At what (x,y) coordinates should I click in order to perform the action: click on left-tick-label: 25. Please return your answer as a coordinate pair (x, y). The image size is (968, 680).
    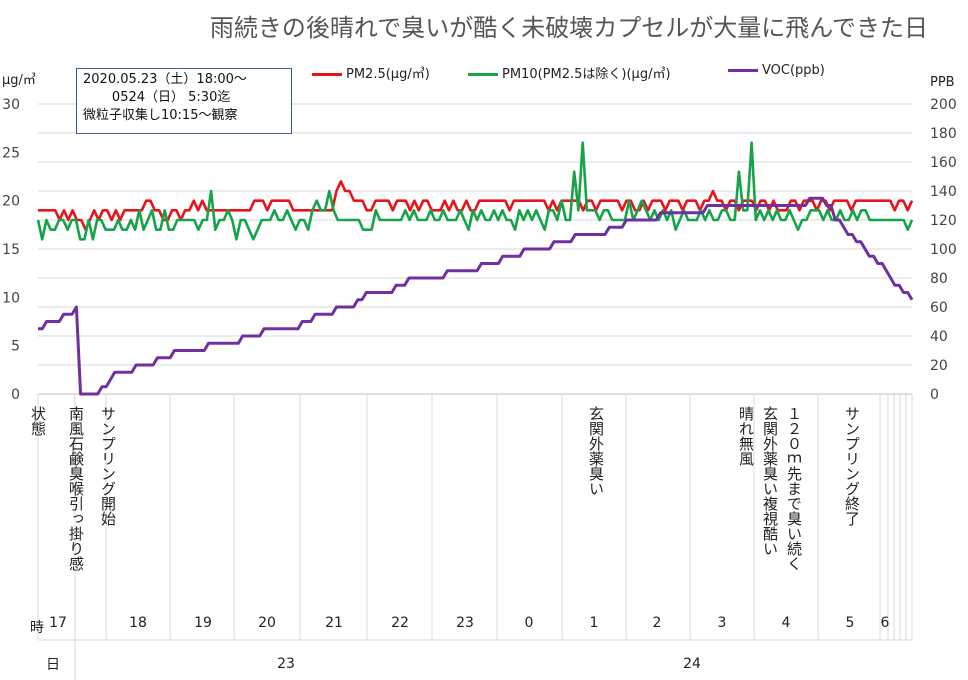
    Looking at the image, I should click on (11, 153).